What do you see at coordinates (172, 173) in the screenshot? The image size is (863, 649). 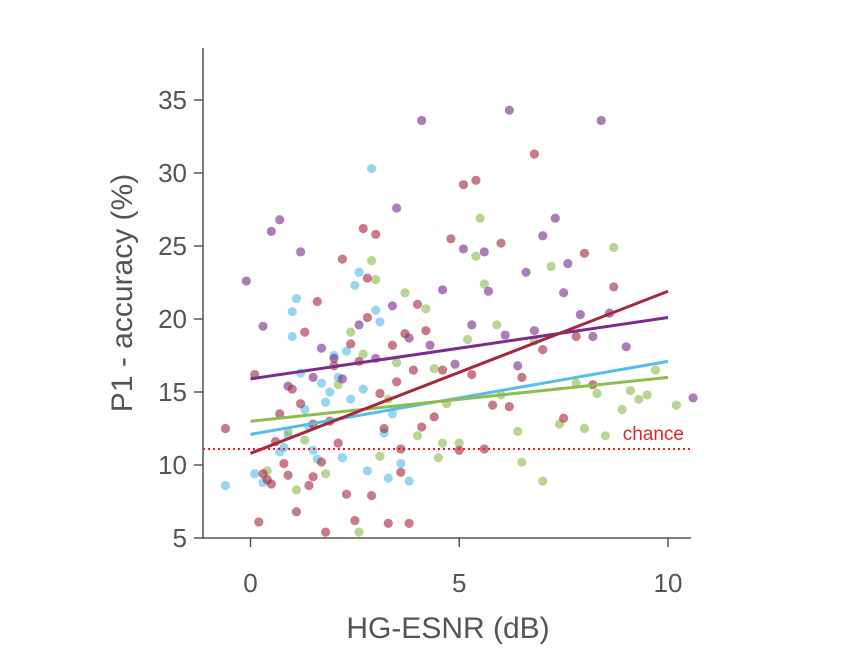 I see `y-tick-label: 30` at bounding box center [172, 173].